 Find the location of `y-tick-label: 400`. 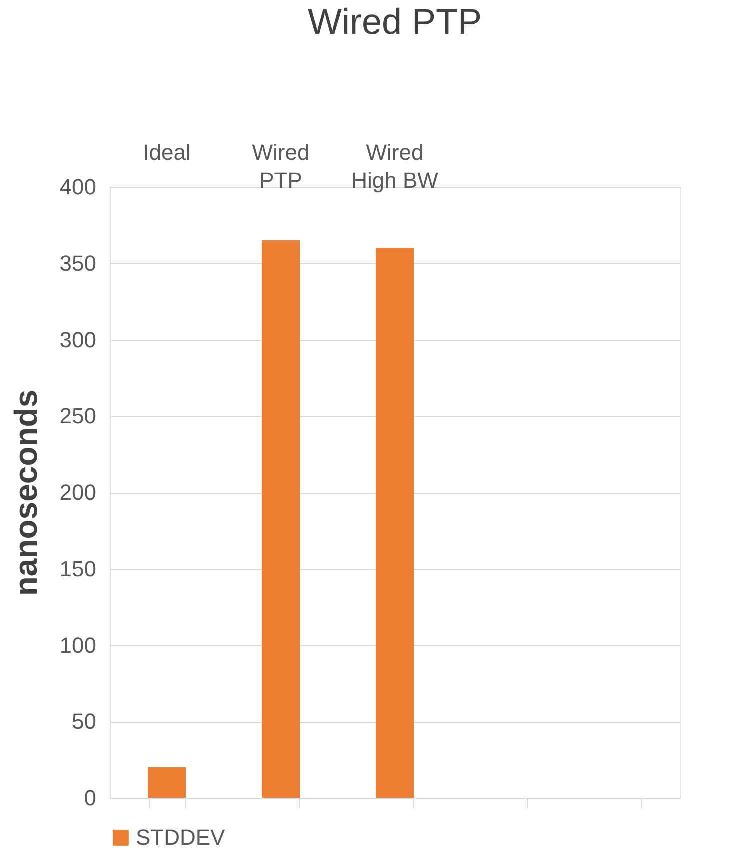

y-tick-label: 400 is located at coordinates (78, 187).